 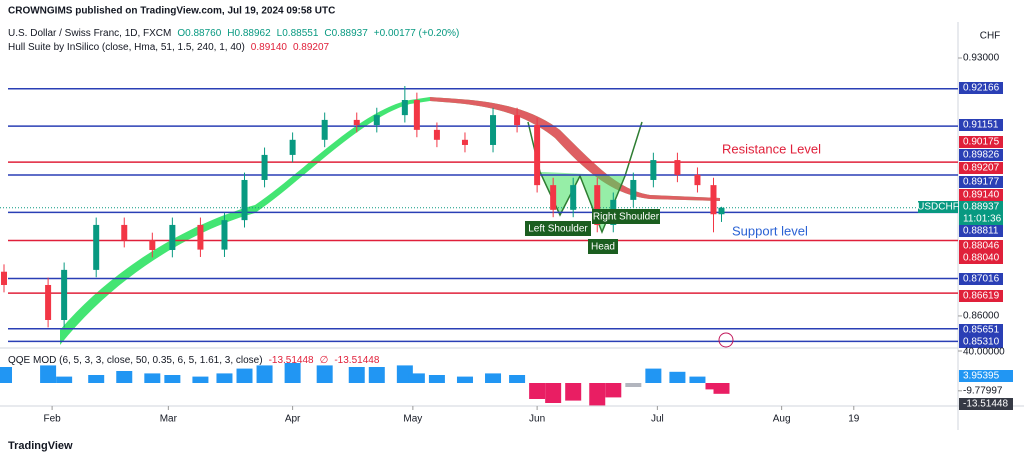 I want to click on right-shoulder-box, so click(x=626, y=216).